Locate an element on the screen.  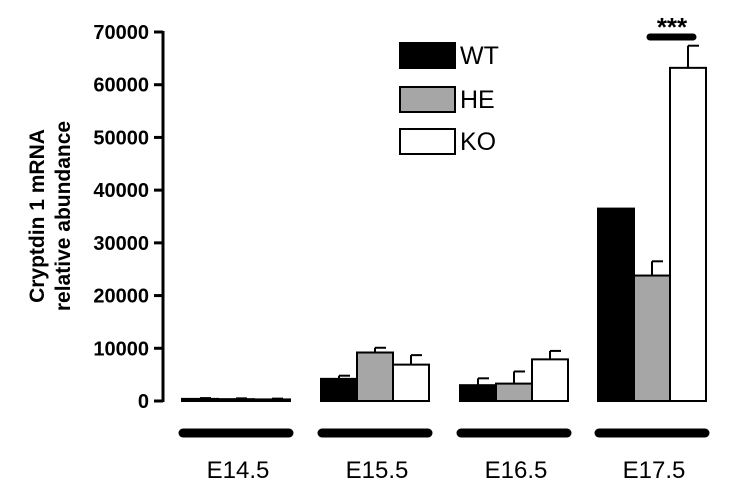
significance-stars: *** is located at coordinates (672, 27).